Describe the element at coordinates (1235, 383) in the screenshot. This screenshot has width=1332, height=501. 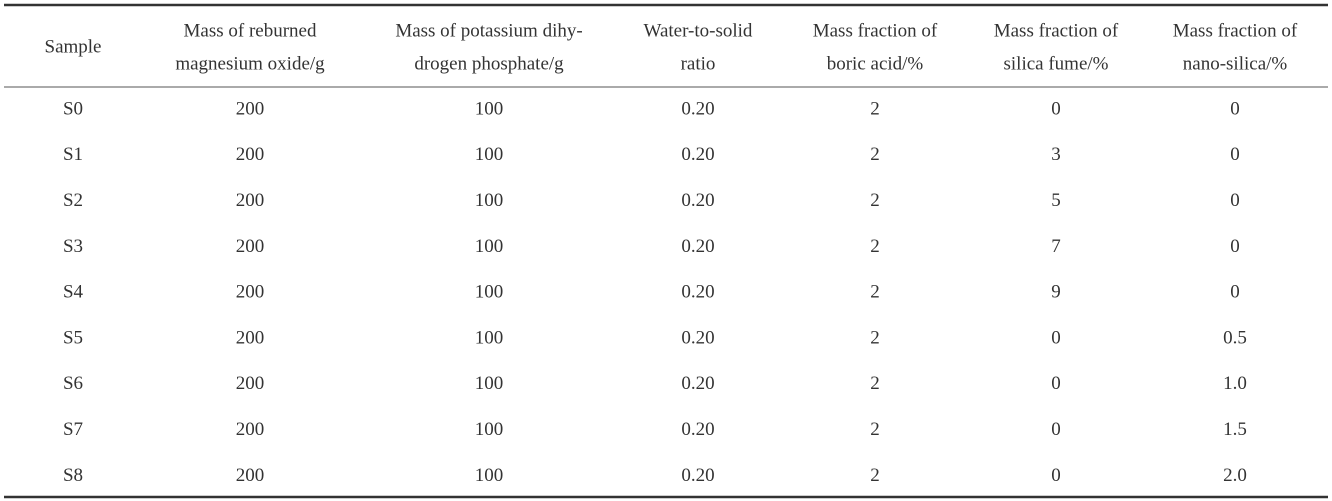
I see `cell: 1.0` at that location.